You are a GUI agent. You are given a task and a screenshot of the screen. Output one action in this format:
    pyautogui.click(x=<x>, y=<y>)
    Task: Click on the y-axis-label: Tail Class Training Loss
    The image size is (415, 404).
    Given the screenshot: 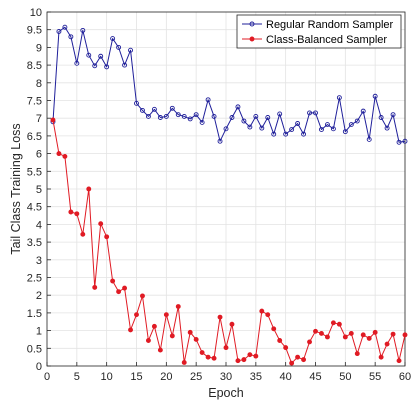 What is the action you would take?
    pyautogui.click(x=16, y=188)
    